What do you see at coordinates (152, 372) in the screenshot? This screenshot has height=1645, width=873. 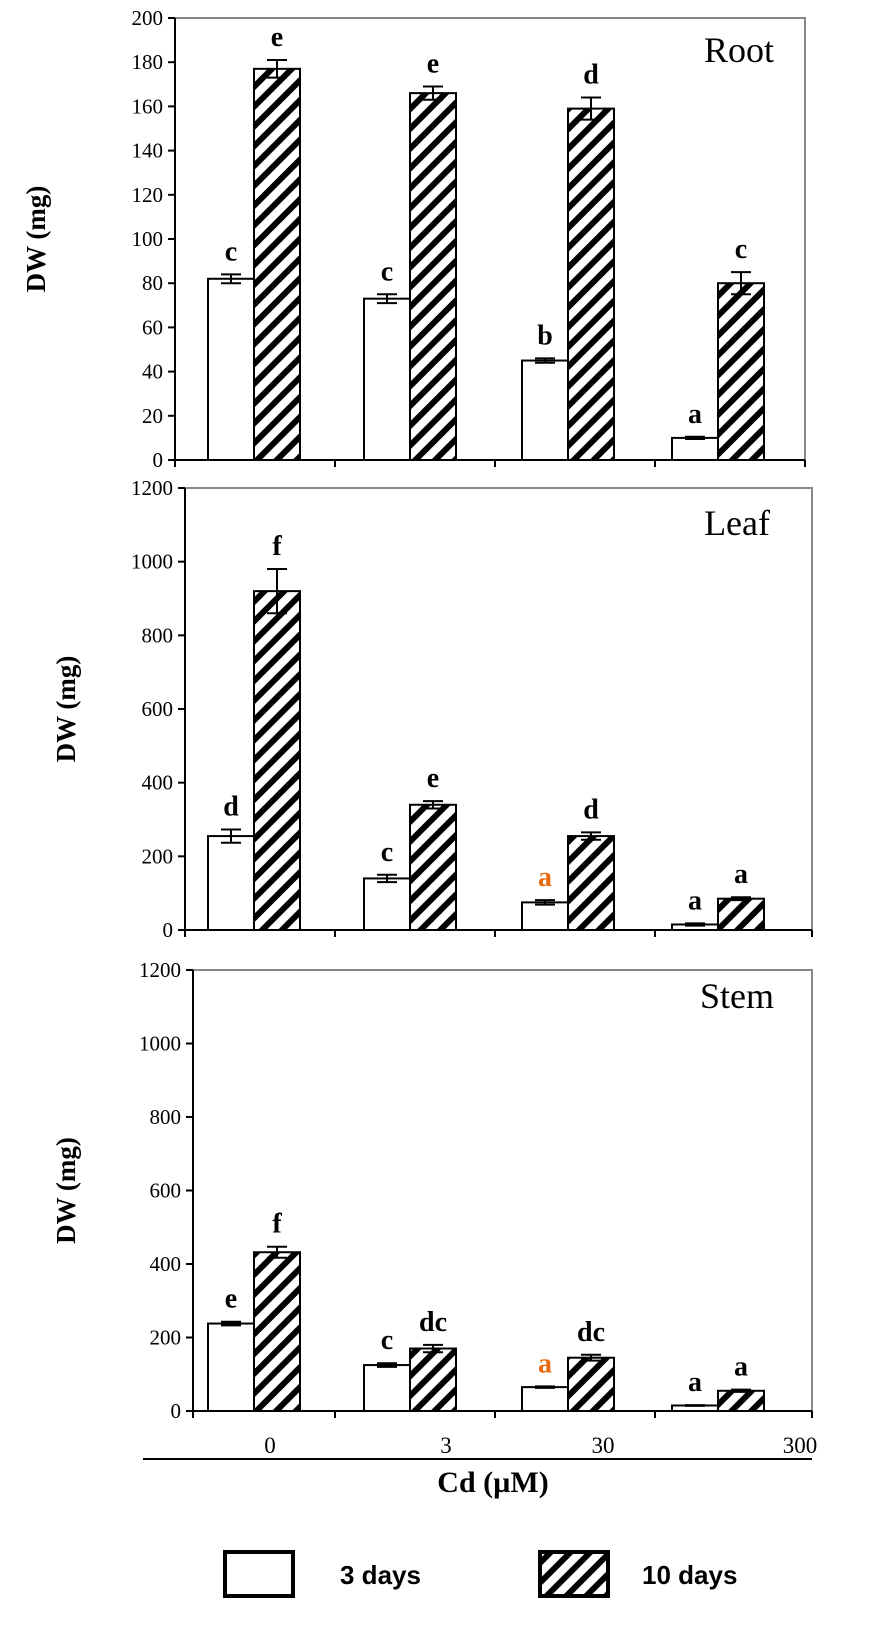 I see `y-tick-label: 40` at bounding box center [152, 372].